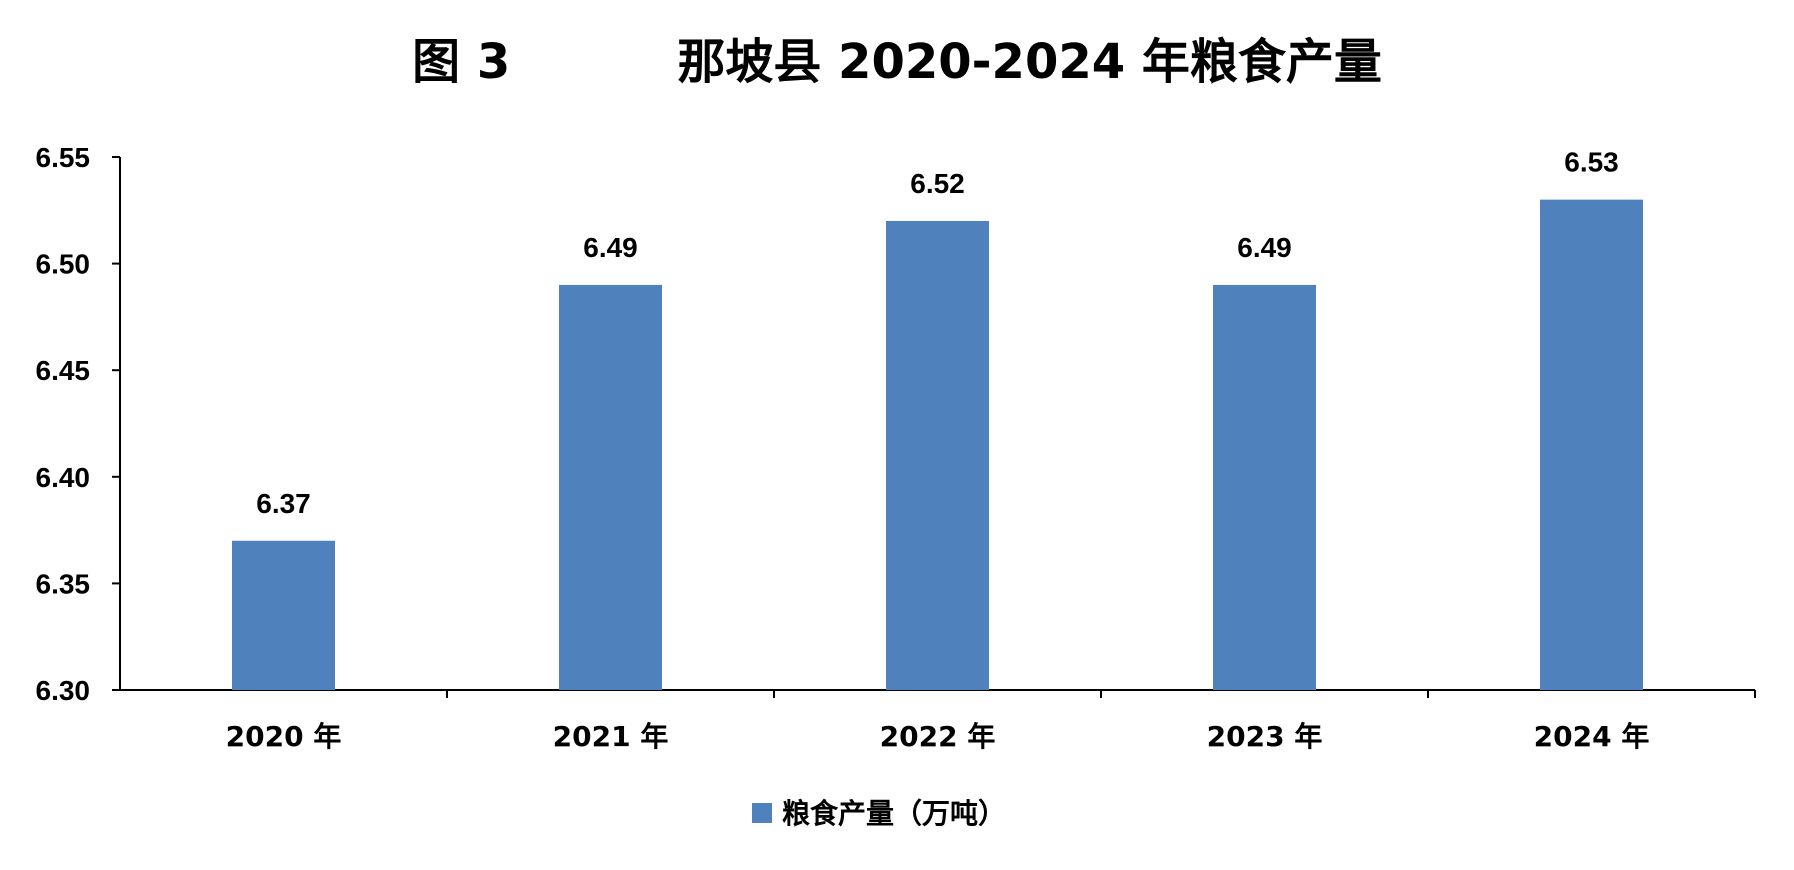 This screenshot has width=1794, height=870. Describe the element at coordinates (897, 62) in the screenshot. I see `chart-title: 图 3 那坡县 2020-2024 年粮食产量` at that location.